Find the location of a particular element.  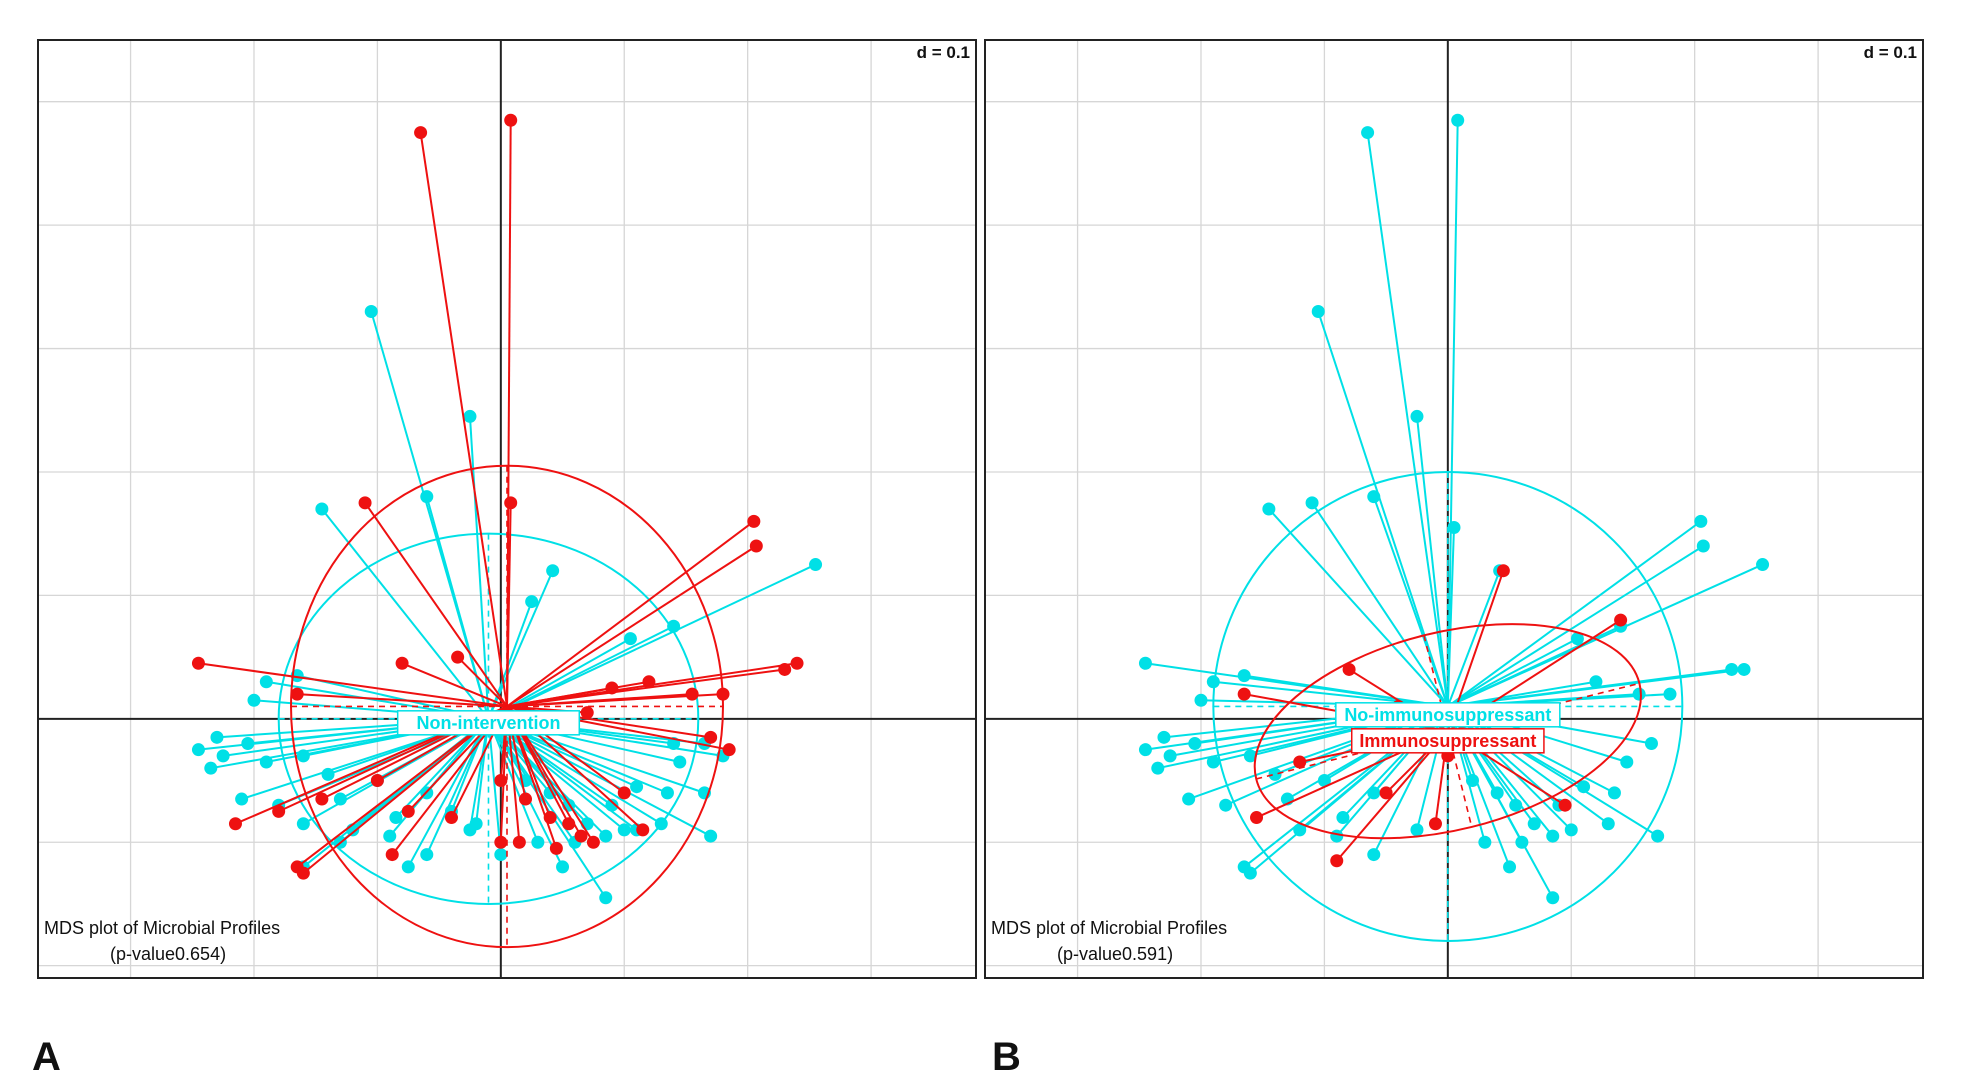

group-label-text: No-immunosuppressant is located at coordinates (1447, 715).